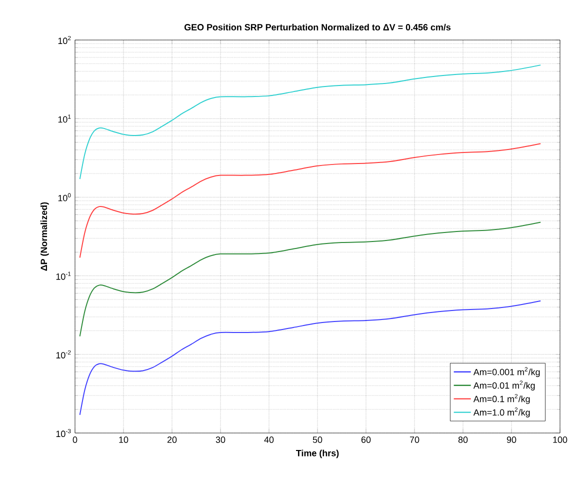  Describe the element at coordinates (560, 439) in the screenshot. I see `x-tick-label: 100` at that location.